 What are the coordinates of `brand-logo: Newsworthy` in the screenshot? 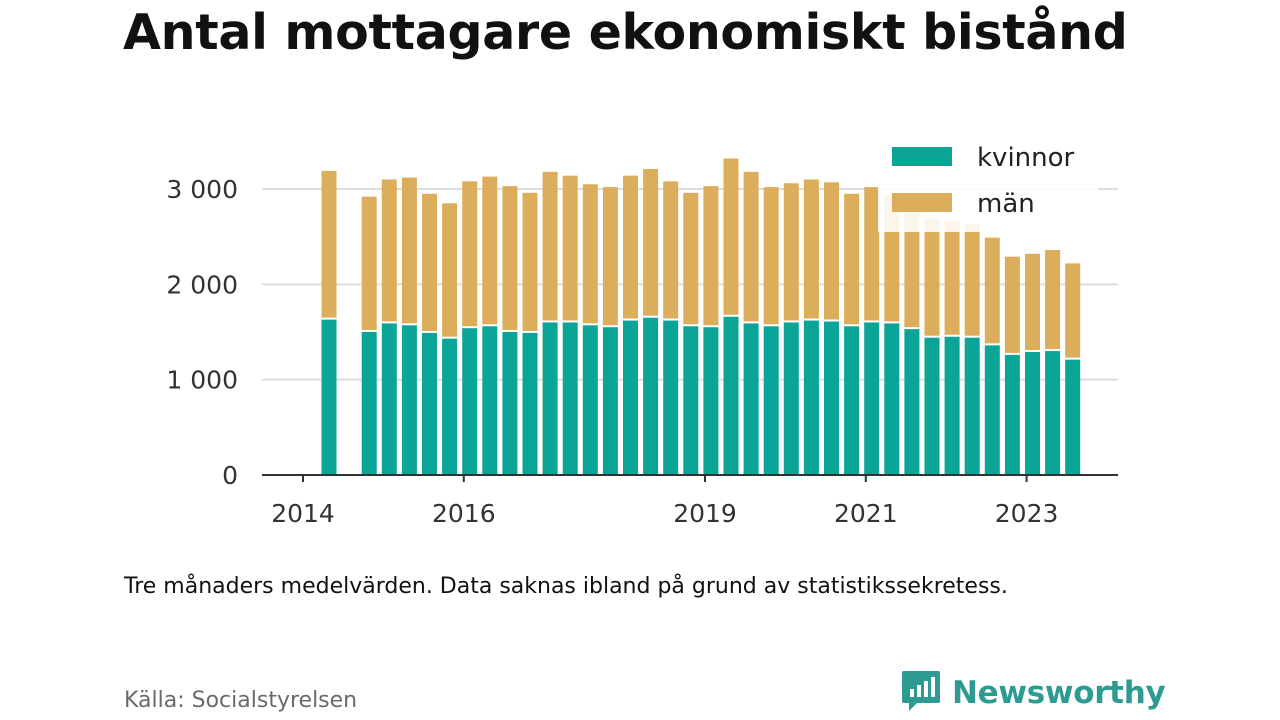 It's located at (1033, 693).